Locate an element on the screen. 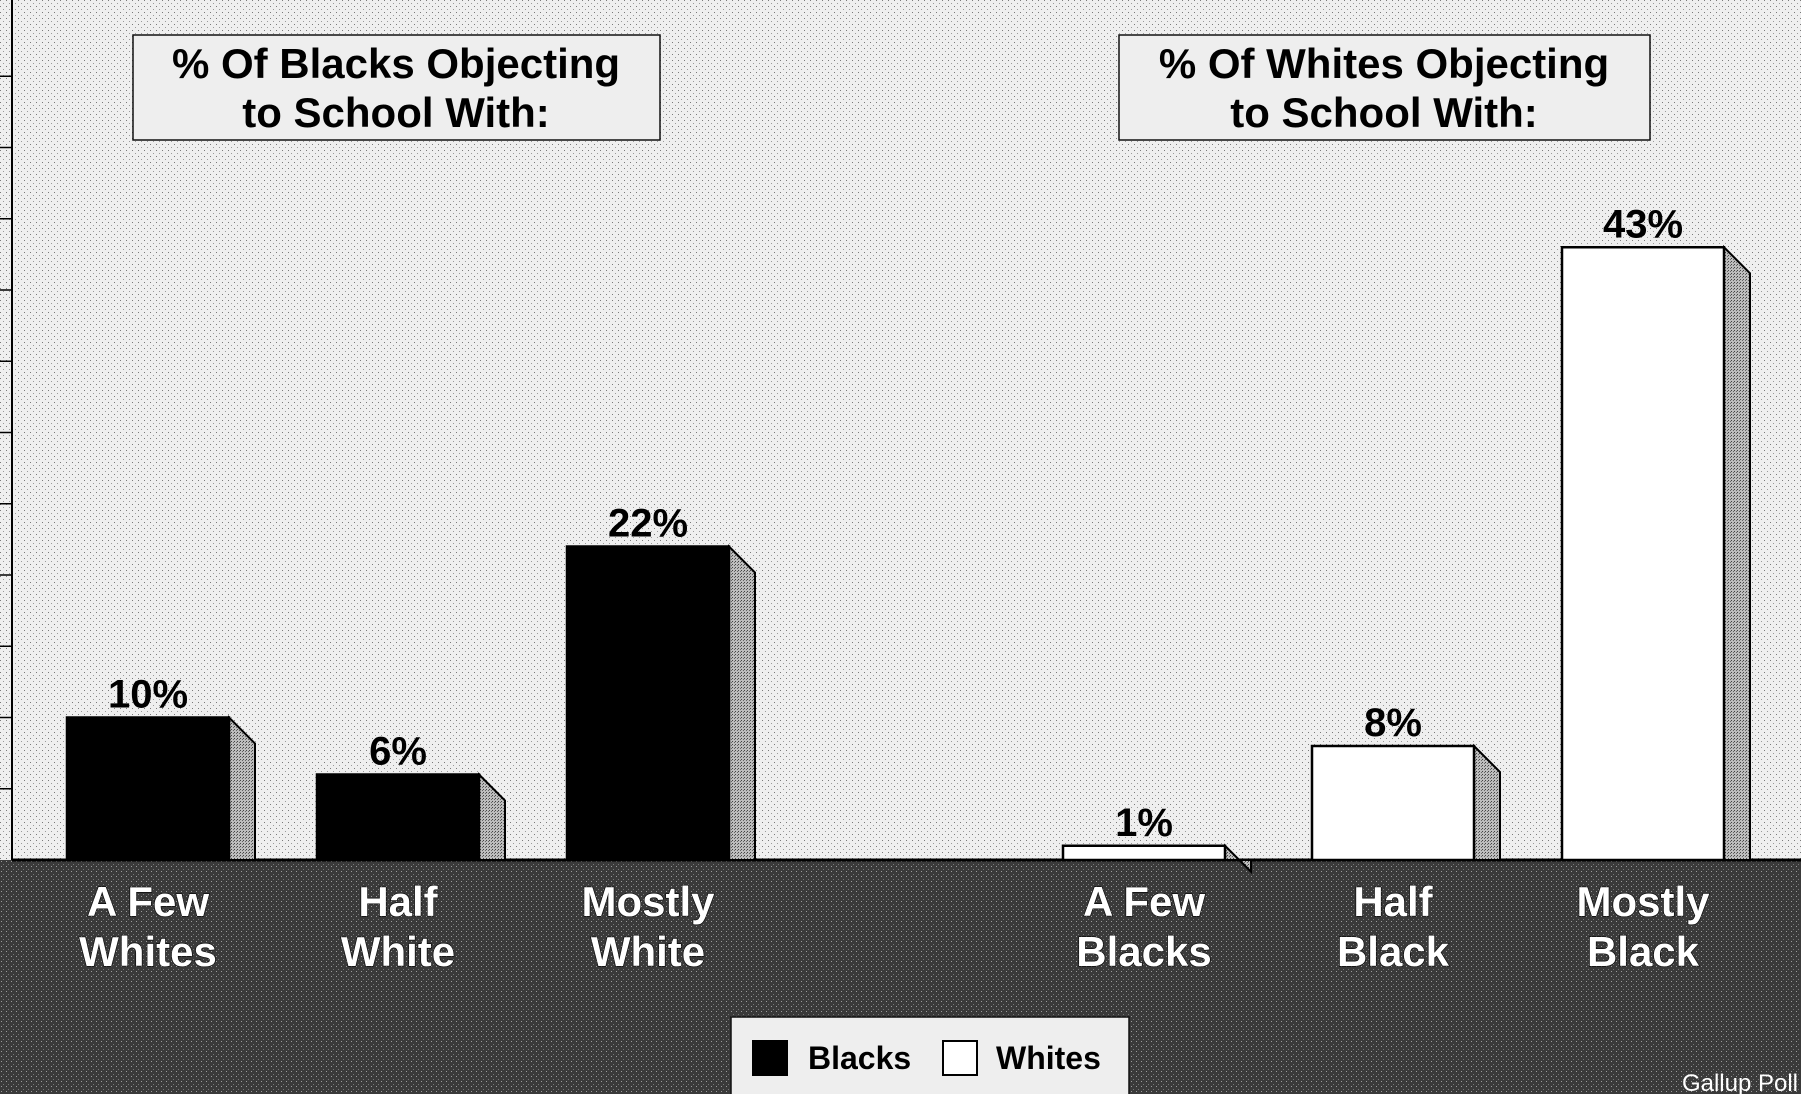 Image resolution: width=1801 pixels, height=1099 pixels. annotation-frame-blacks is located at coordinates (396, 87).